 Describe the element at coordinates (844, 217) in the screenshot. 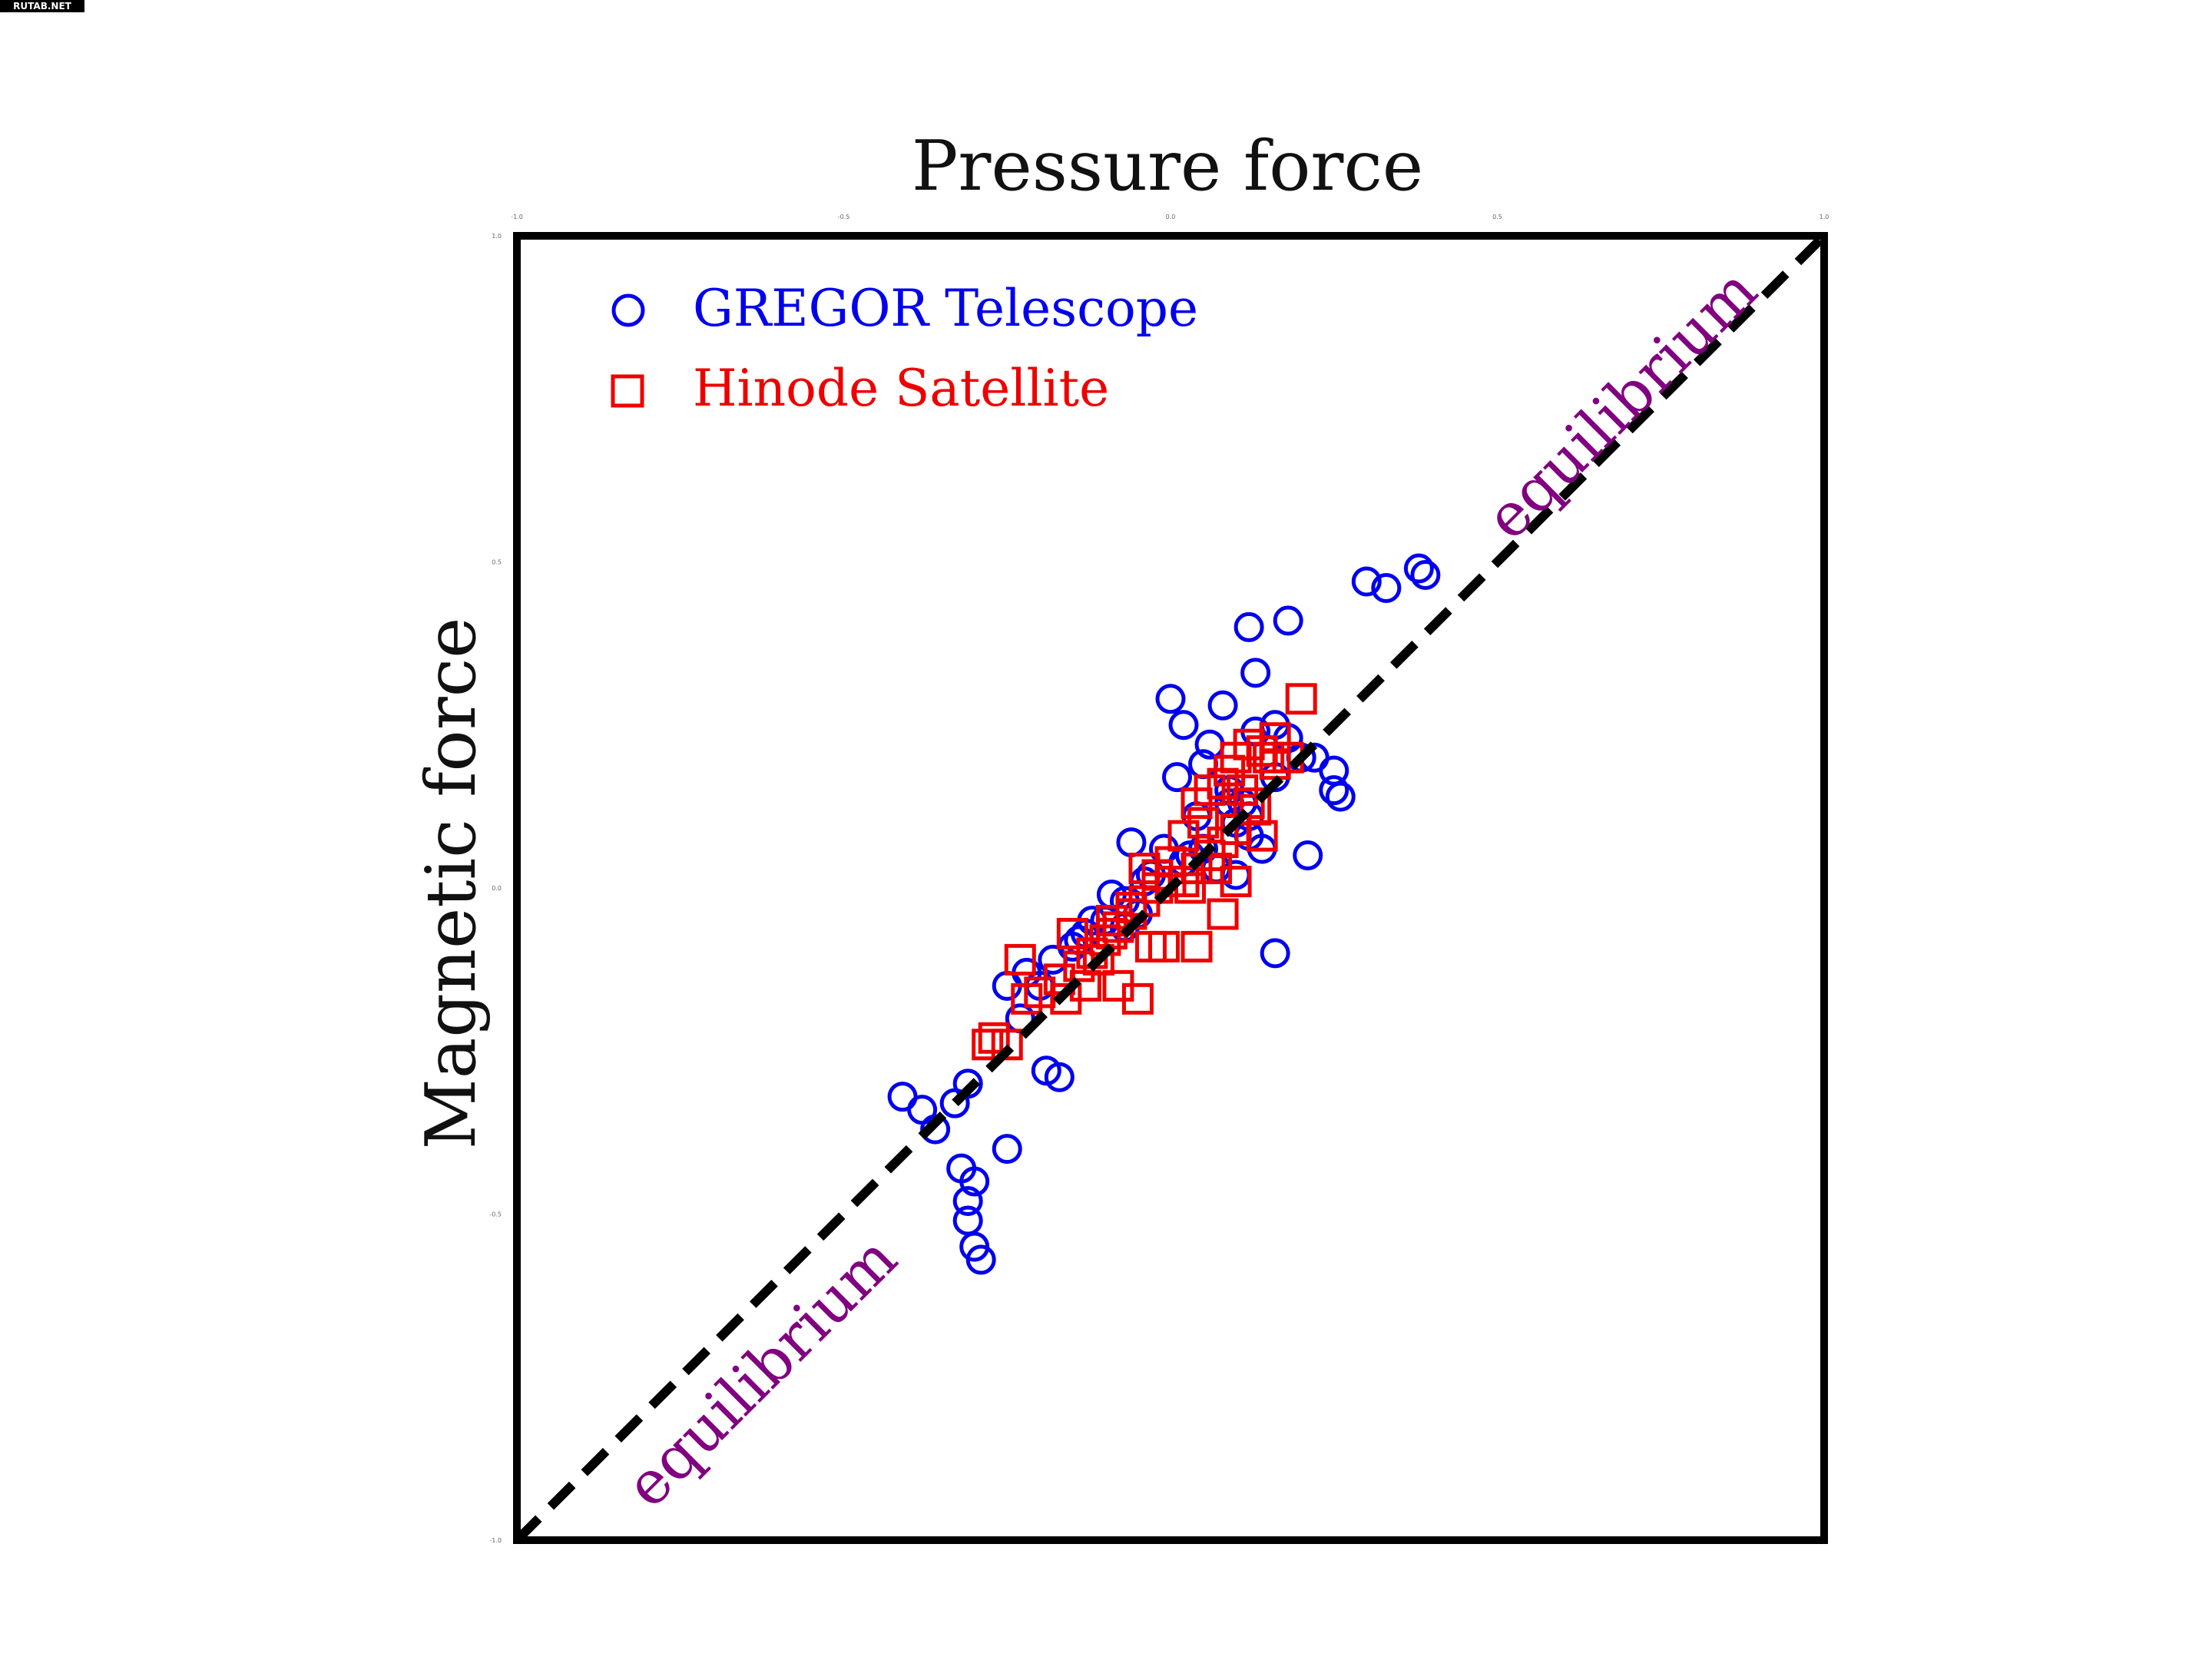

I see `x-tick-label: -0.5` at that location.